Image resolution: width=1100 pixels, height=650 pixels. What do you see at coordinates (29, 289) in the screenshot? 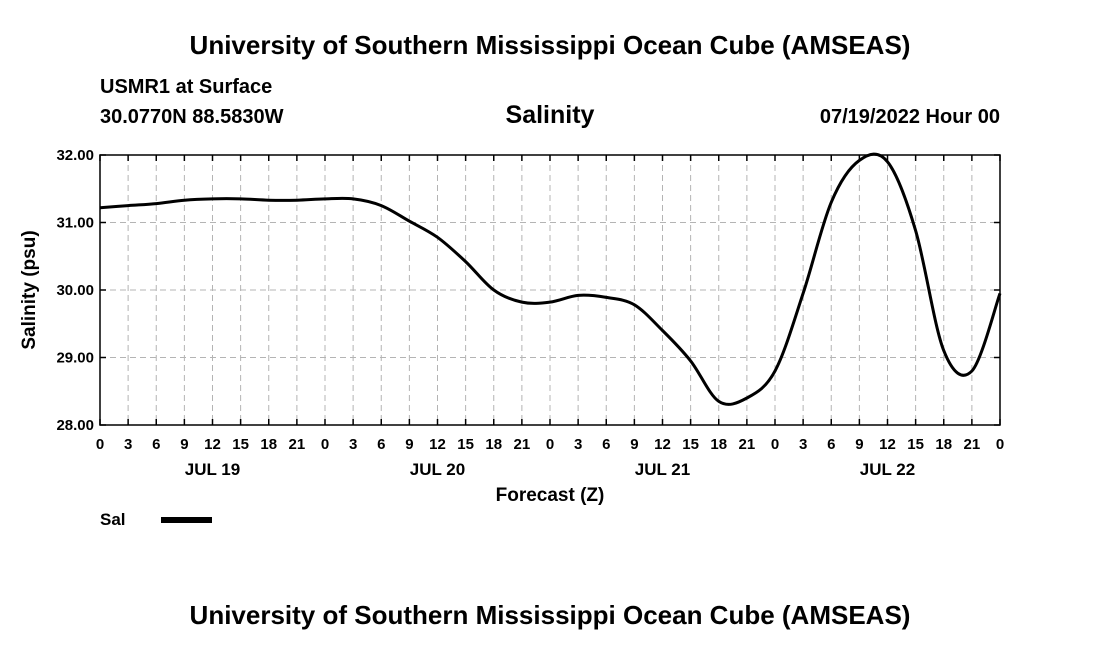
I see `y-axis-label: Salinity (psu)` at bounding box center [29, 289].